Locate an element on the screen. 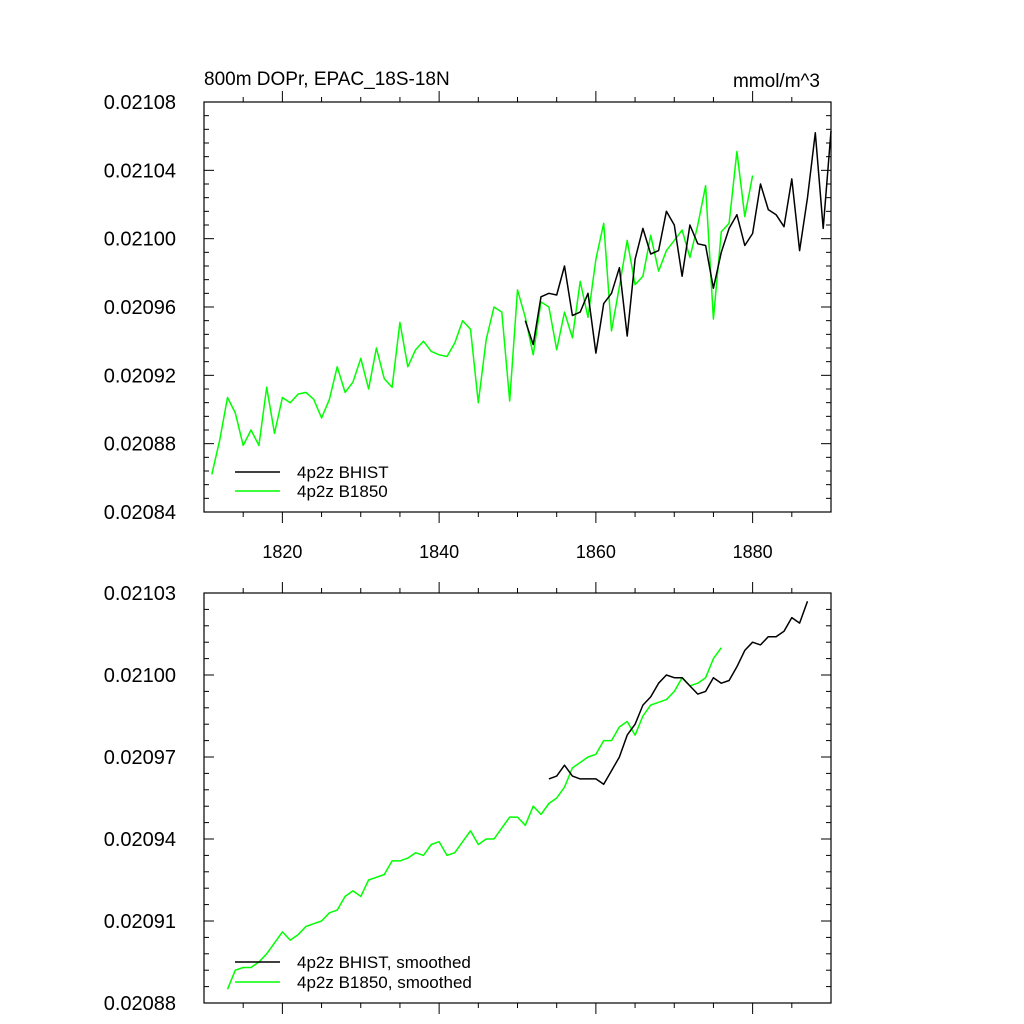 The height and width of the screenshot is (1024, 1024). y-tick-label: 0.02092 is located at coordinates (140, 376).